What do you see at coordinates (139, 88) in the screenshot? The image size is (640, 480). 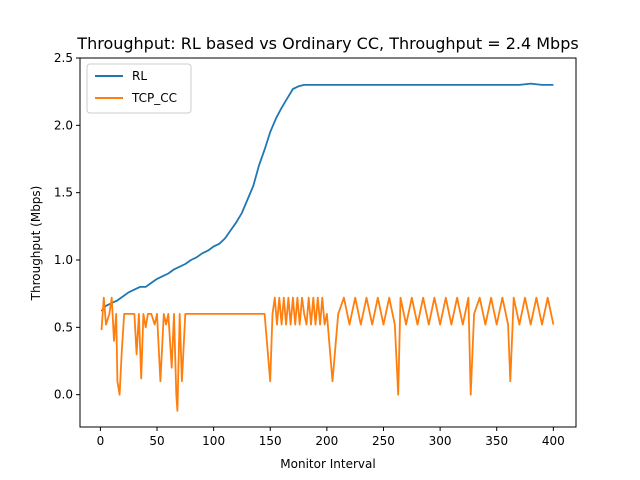 I see `legend: RL TCP_CC` at bounding box center [139, 88].